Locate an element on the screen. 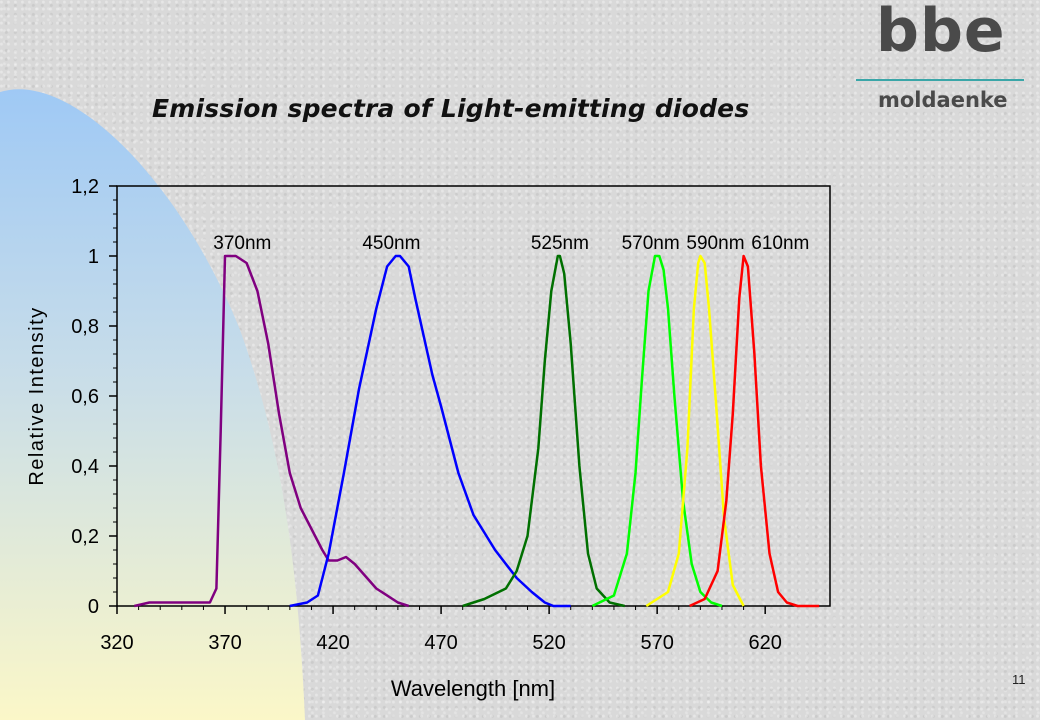  x-tick-label: 370 is located at coordinates (224, 643).